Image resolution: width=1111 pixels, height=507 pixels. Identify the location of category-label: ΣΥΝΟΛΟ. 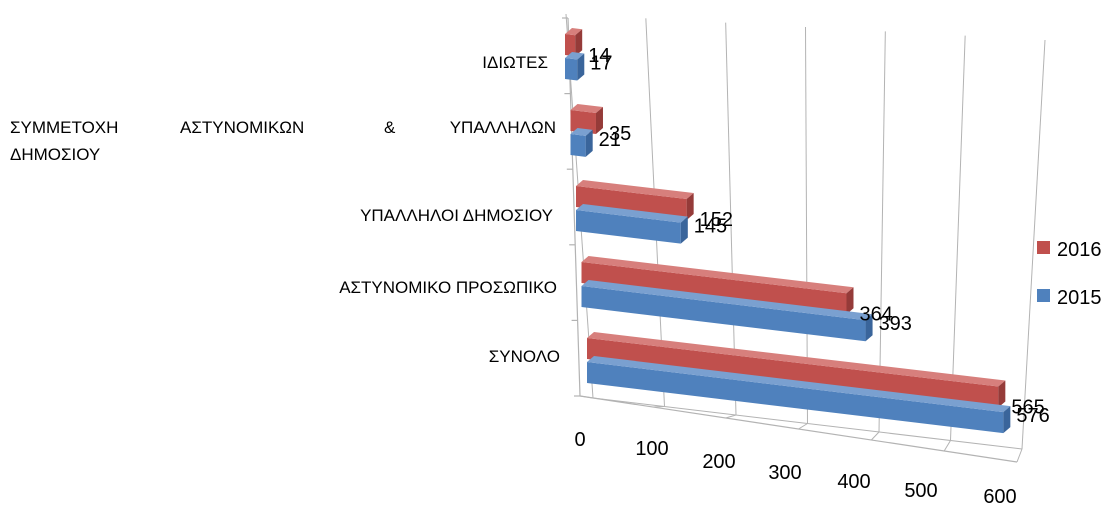
(524, 356).